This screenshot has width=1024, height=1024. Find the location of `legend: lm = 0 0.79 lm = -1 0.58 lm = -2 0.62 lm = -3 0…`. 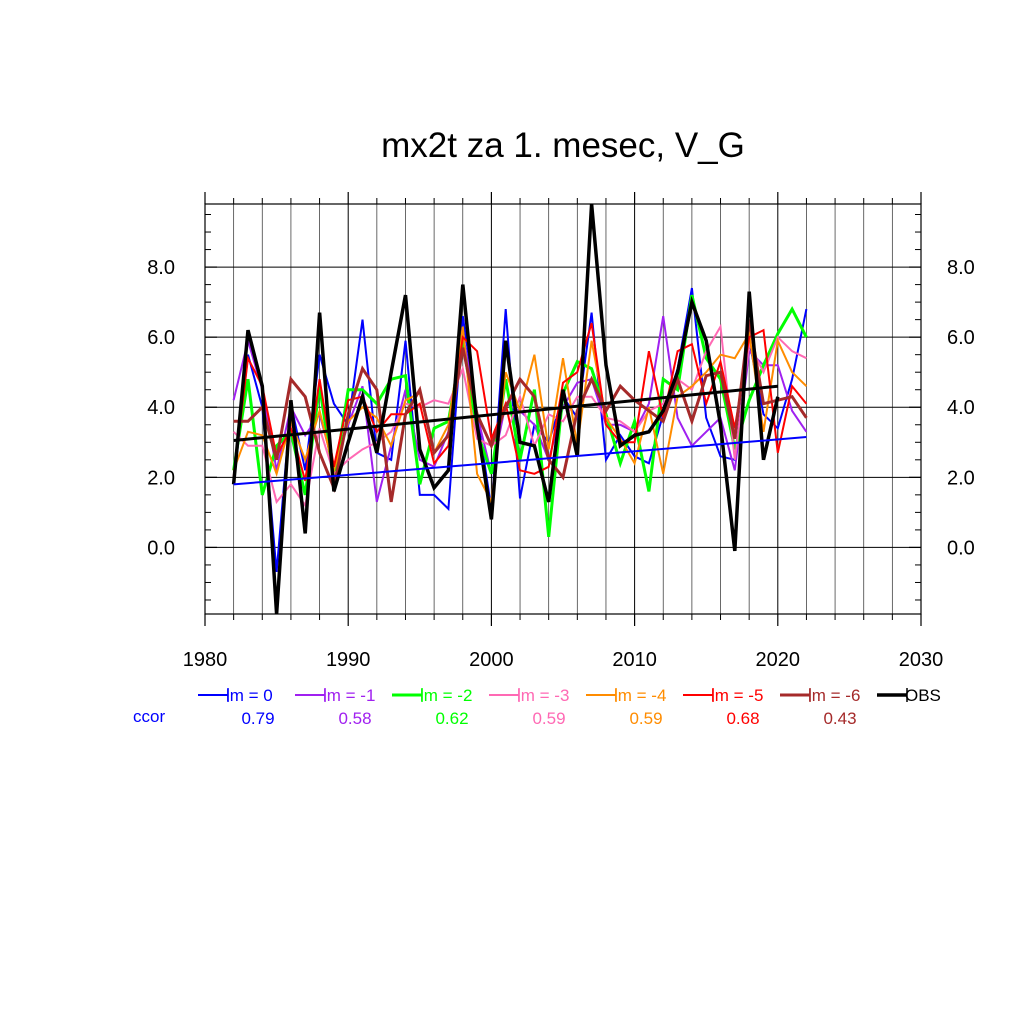

legend: lm = 0 0.79 lm = -1 0.58 lm = -2 0.62 lm = -3 0… is located at coordinates (537, 707).